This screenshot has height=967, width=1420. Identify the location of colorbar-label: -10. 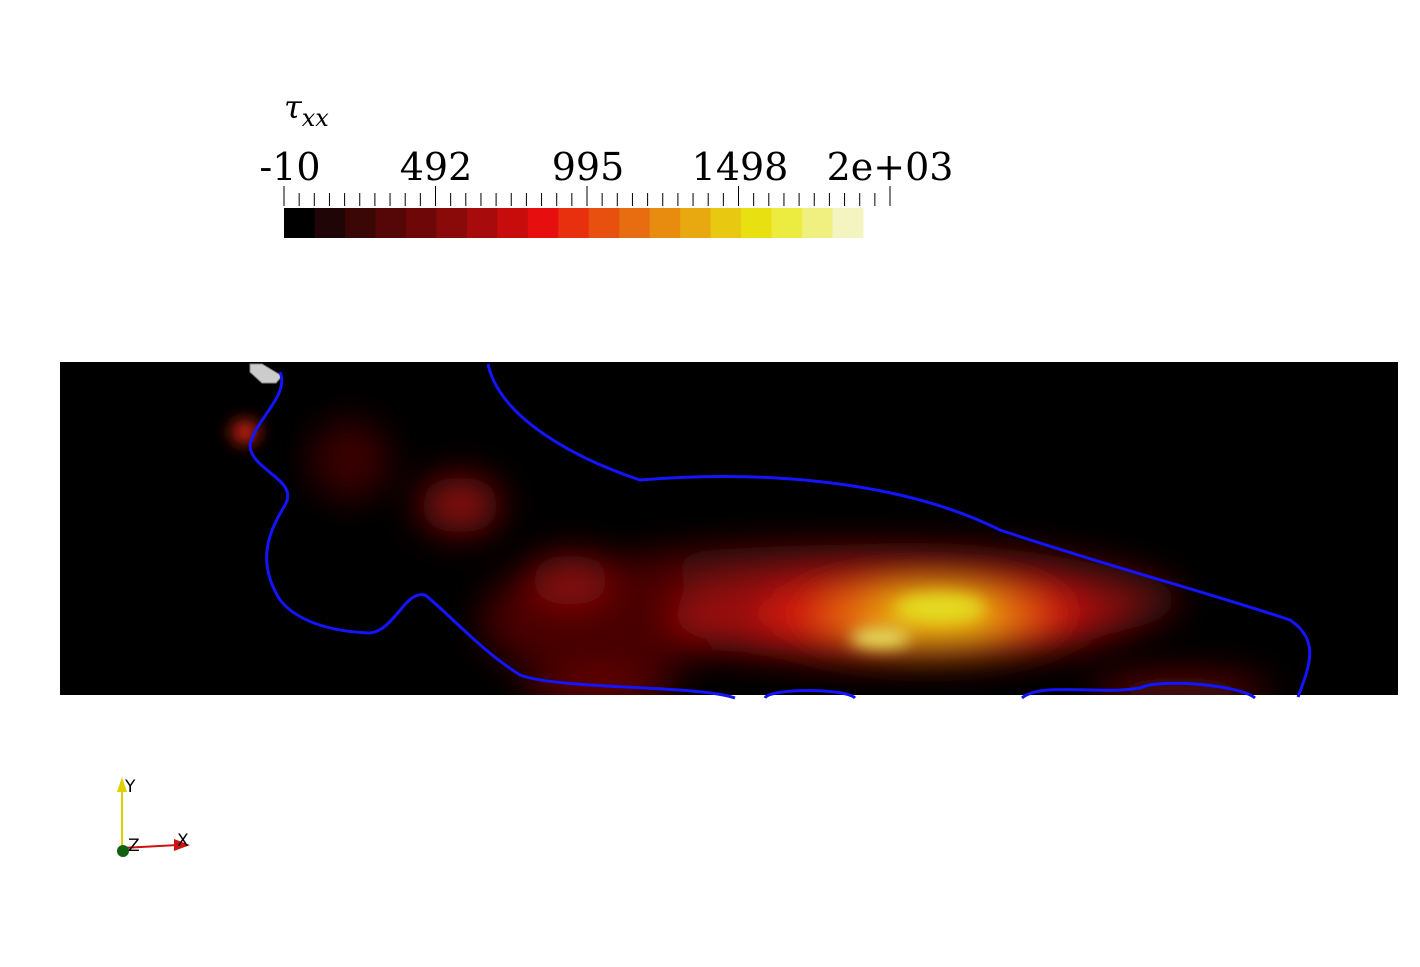
(289, 167).